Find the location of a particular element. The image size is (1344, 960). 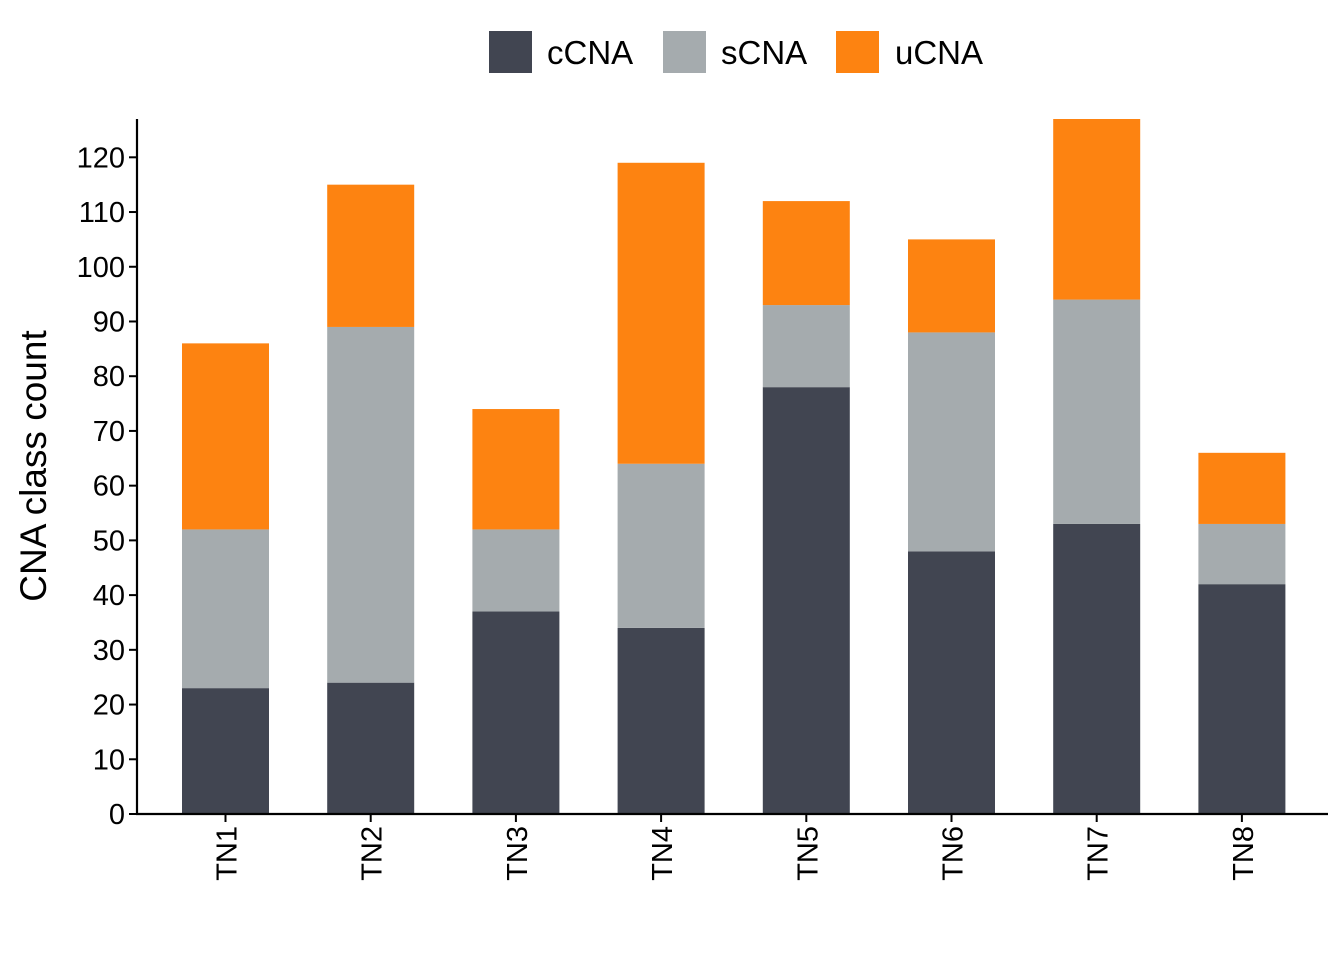

bar-tn8-ucna is located at coordinates (1242, 488).